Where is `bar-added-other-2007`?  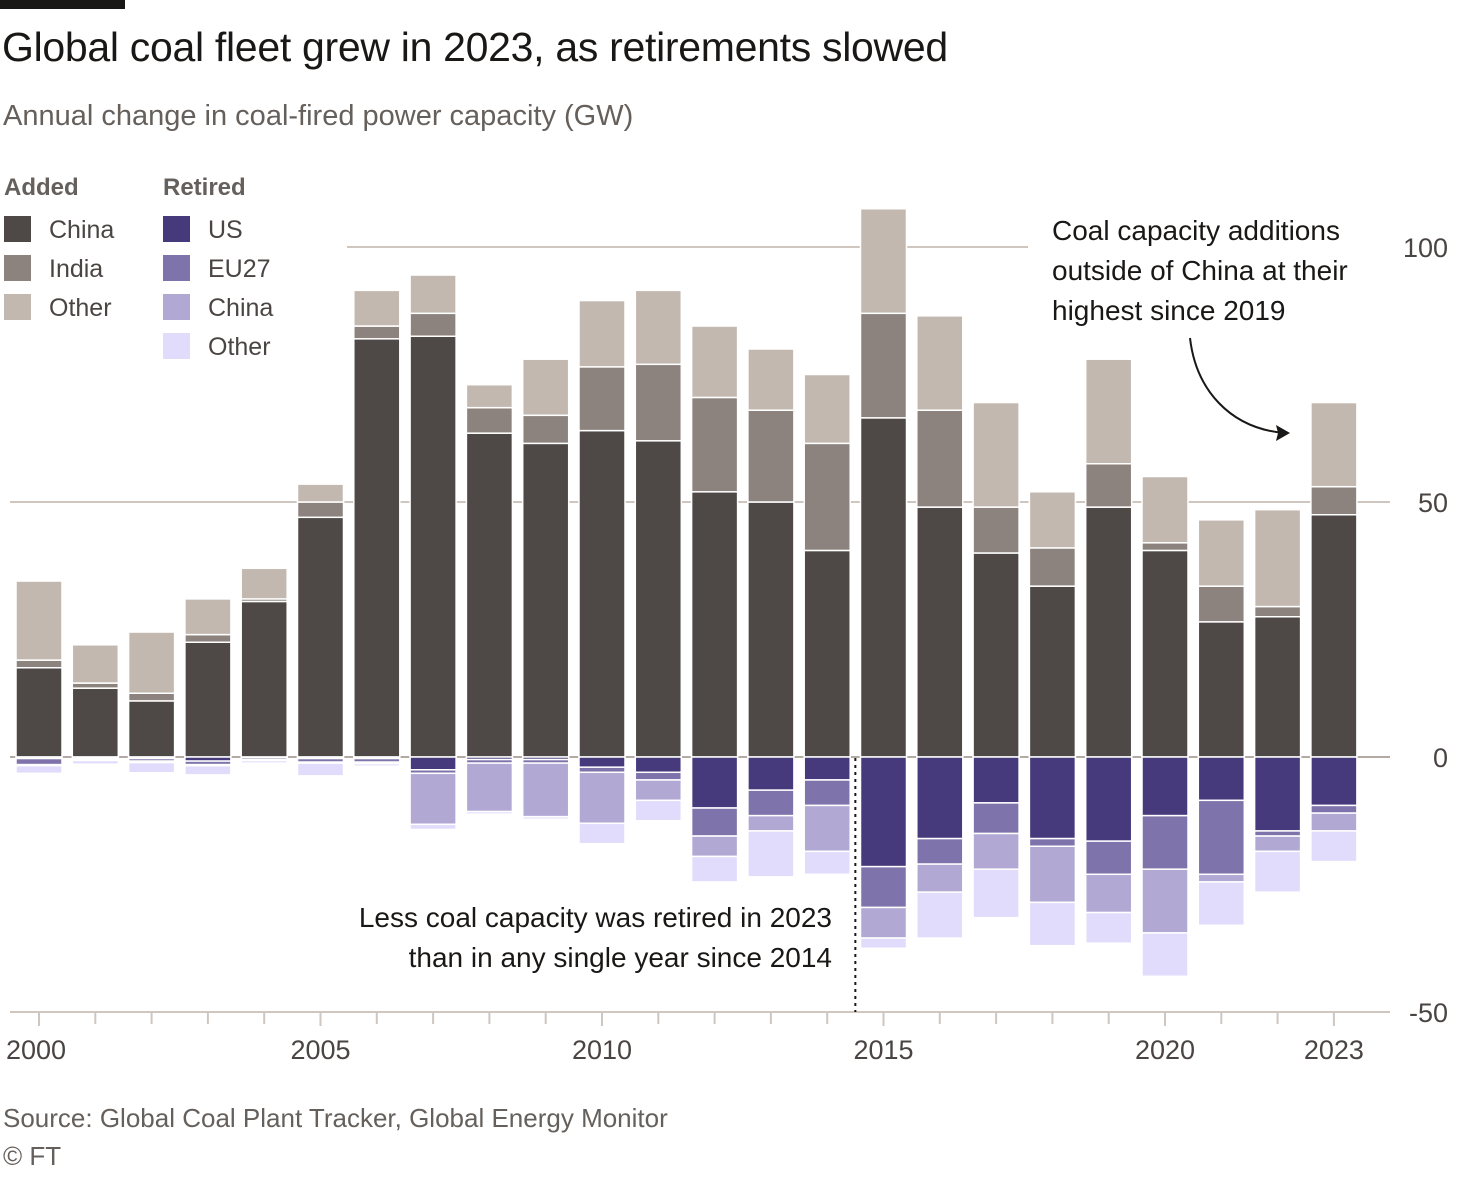 bar-added-other-2007 is located at coordinates (433, 294).